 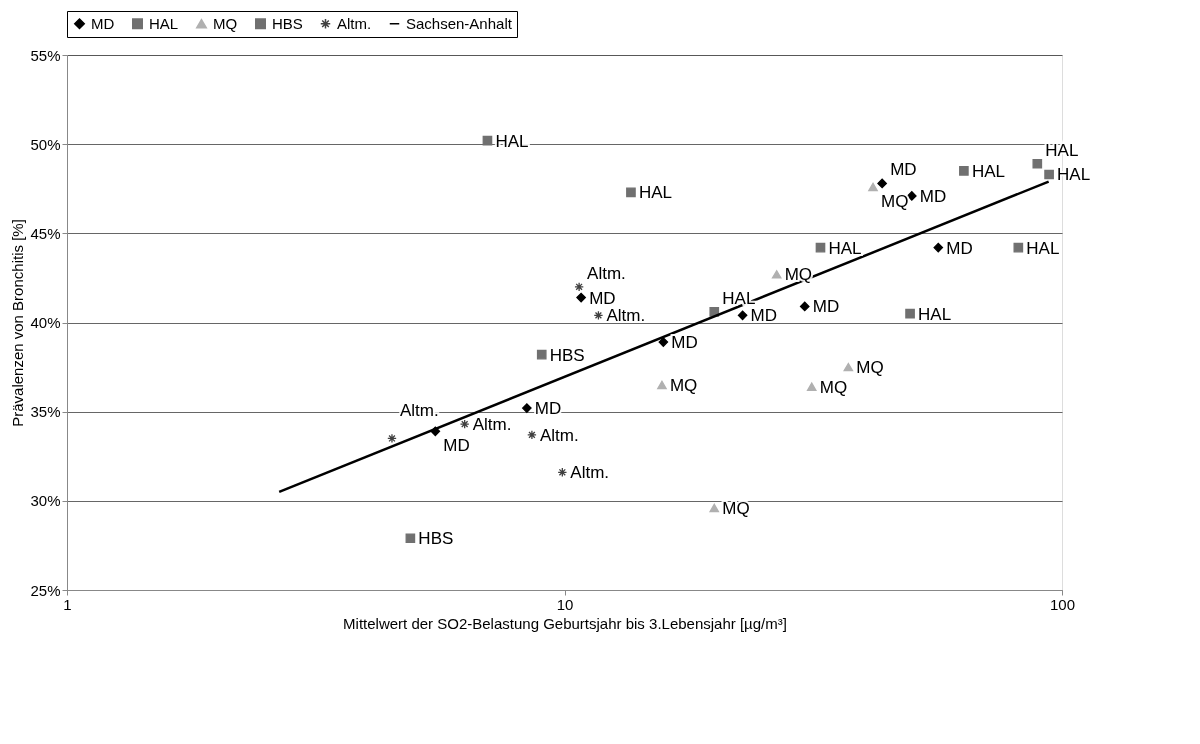 What do you see at coordinates (45, 55) in the screenshot?
I see `y-tick-label: 55%` at bounding box center [45, 55].